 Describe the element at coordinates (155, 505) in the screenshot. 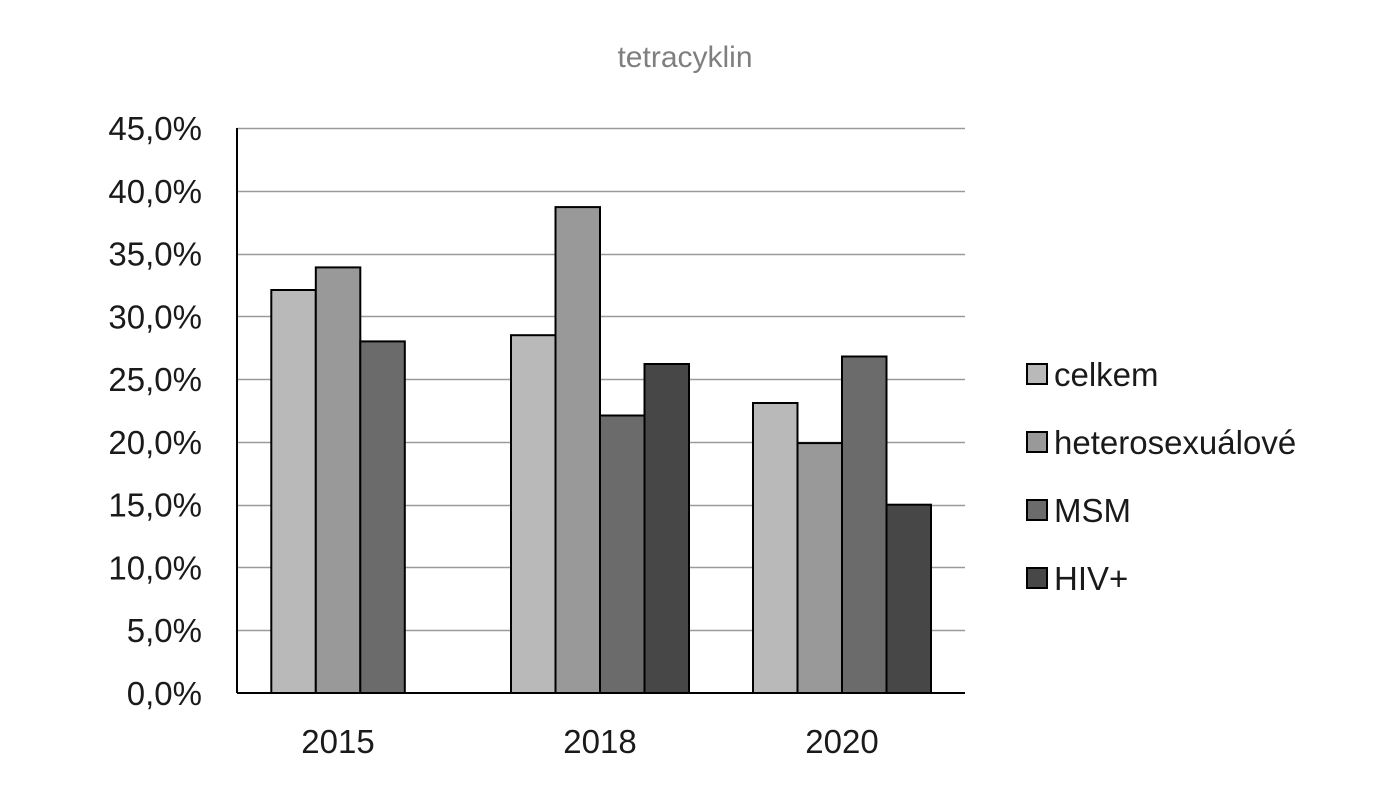

I see `y-tick-label: 15,0%` at that location.